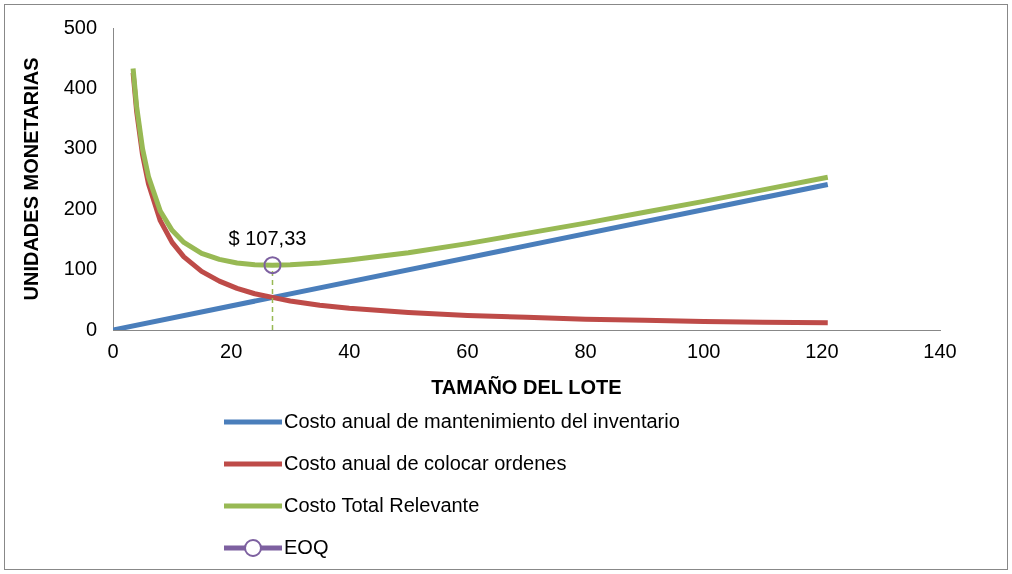  What do you see at coordinates (30, 179) in the screenshot?
I see `y-axis-title: UNIDADES MONETARIAS` at bounding box center [30, 179].